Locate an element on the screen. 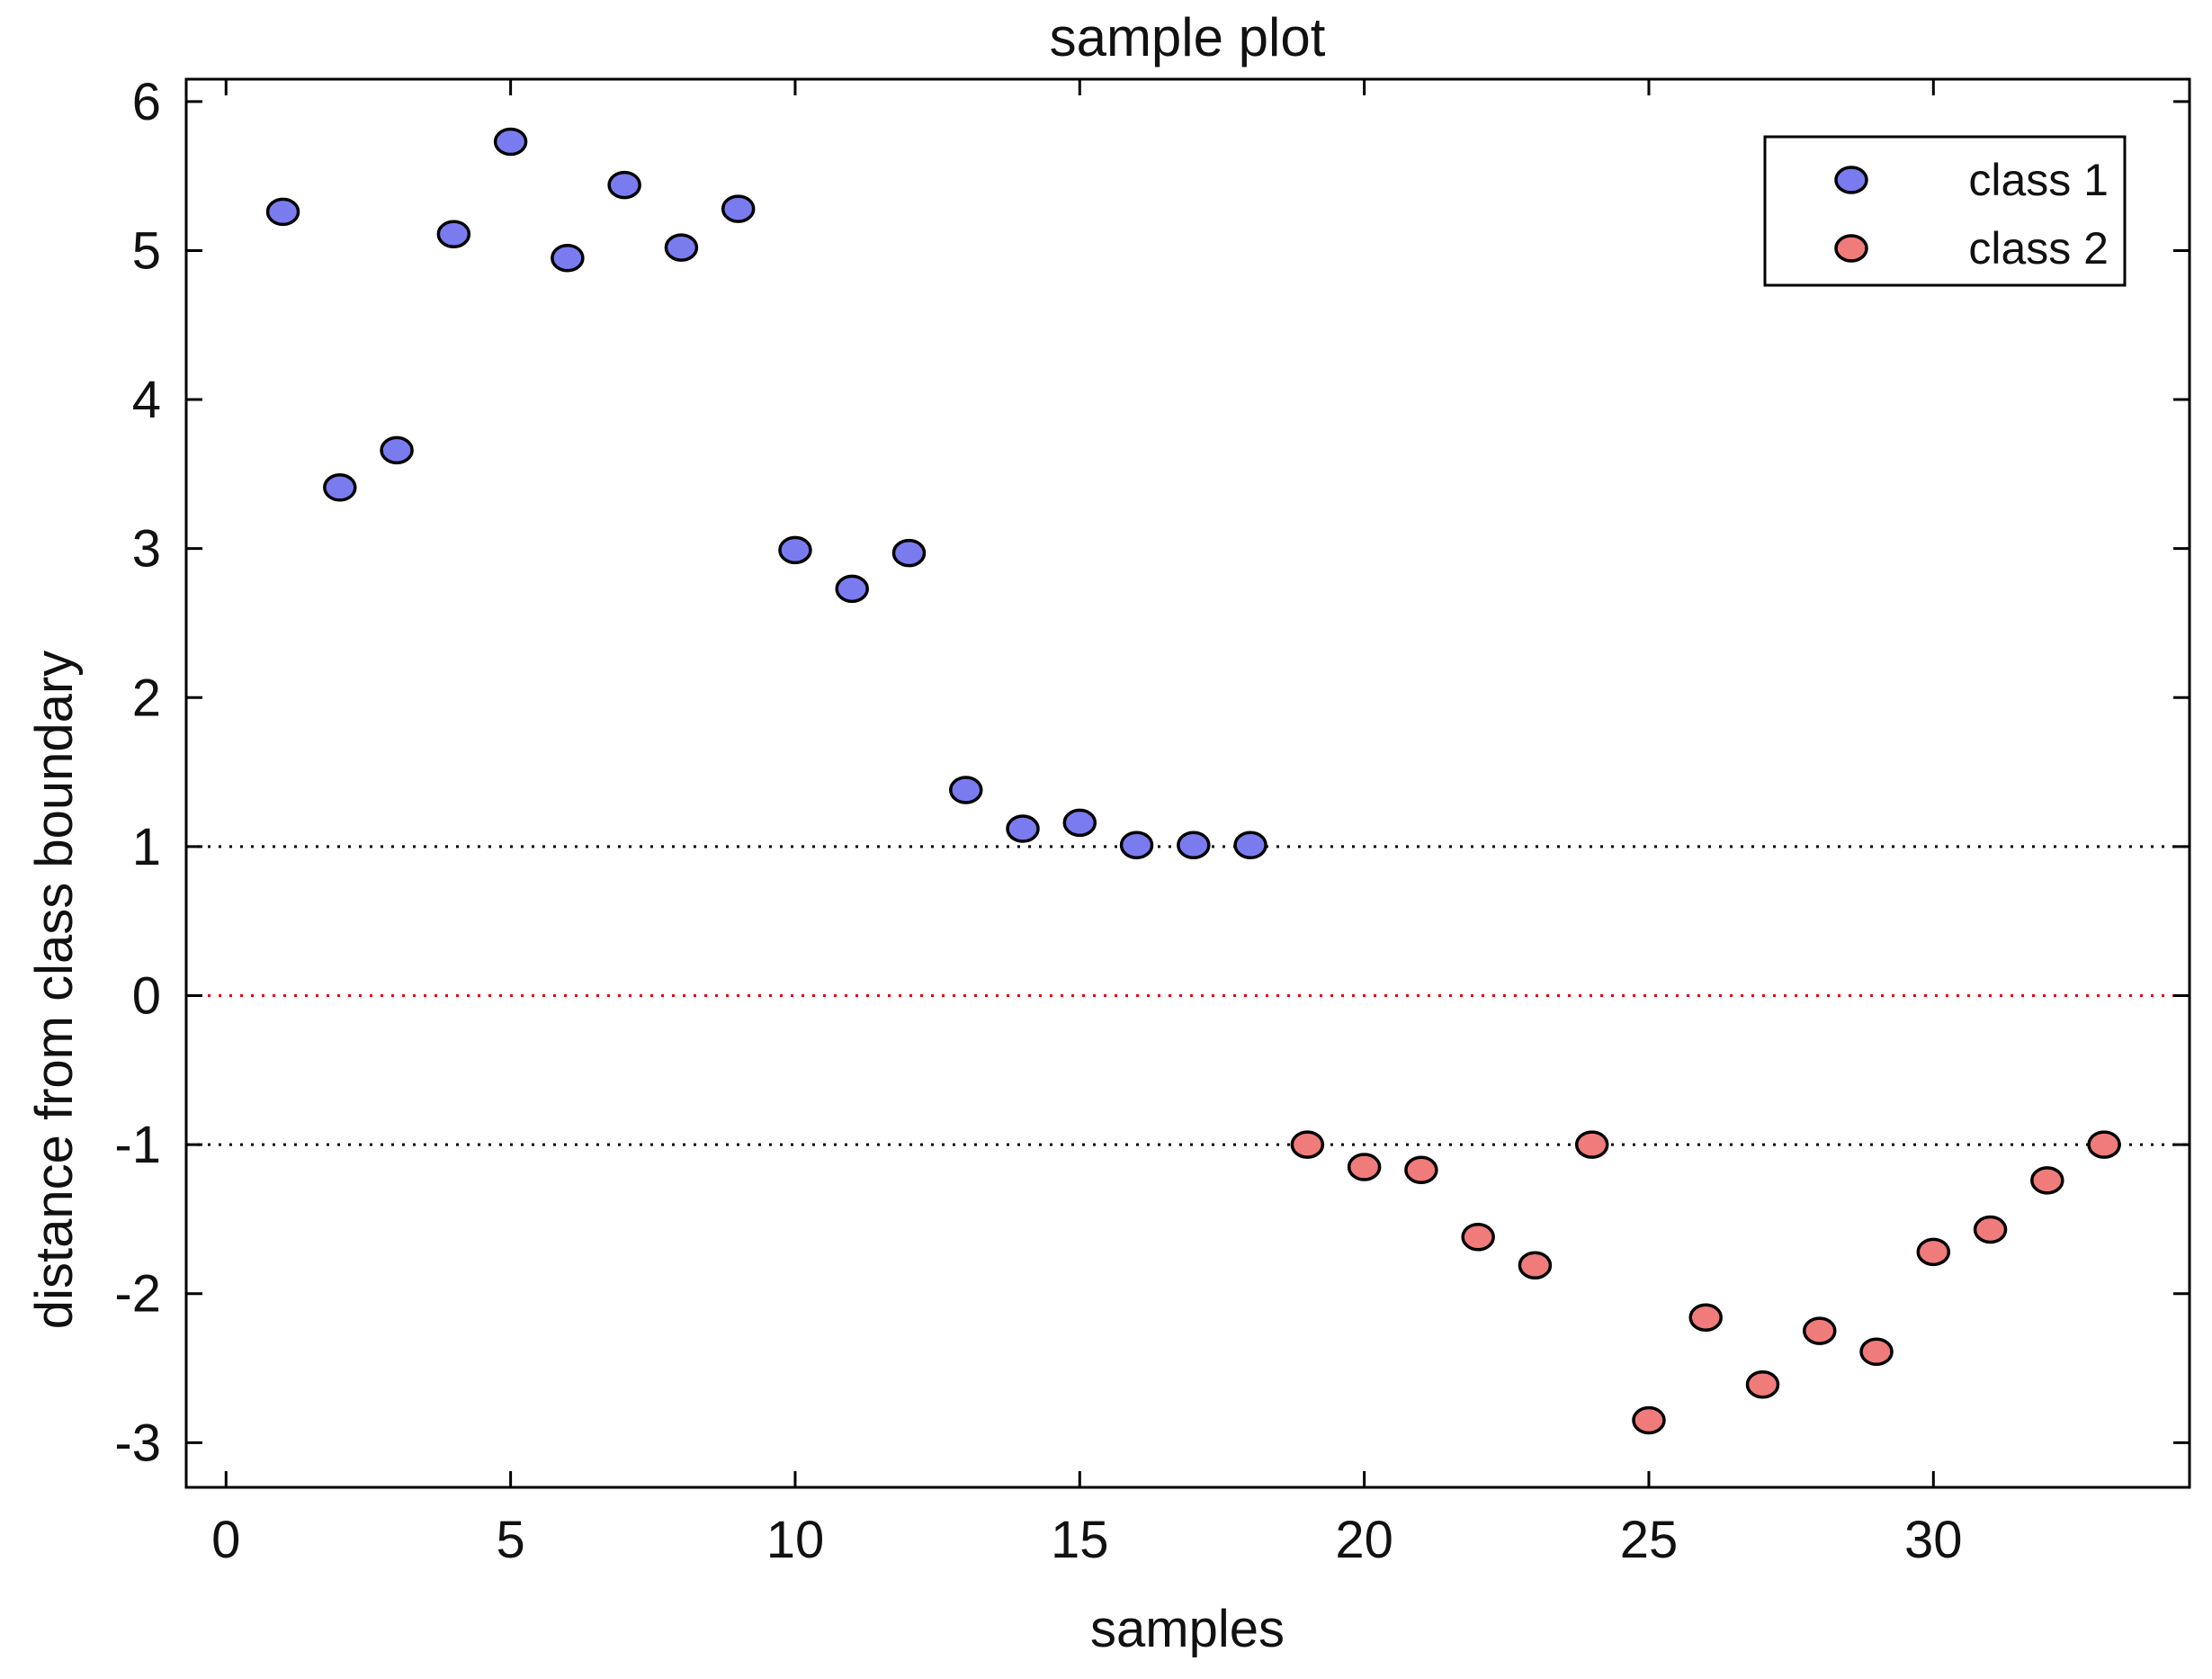  y-tick-label: -3 is located at coordinates (137, 1443).